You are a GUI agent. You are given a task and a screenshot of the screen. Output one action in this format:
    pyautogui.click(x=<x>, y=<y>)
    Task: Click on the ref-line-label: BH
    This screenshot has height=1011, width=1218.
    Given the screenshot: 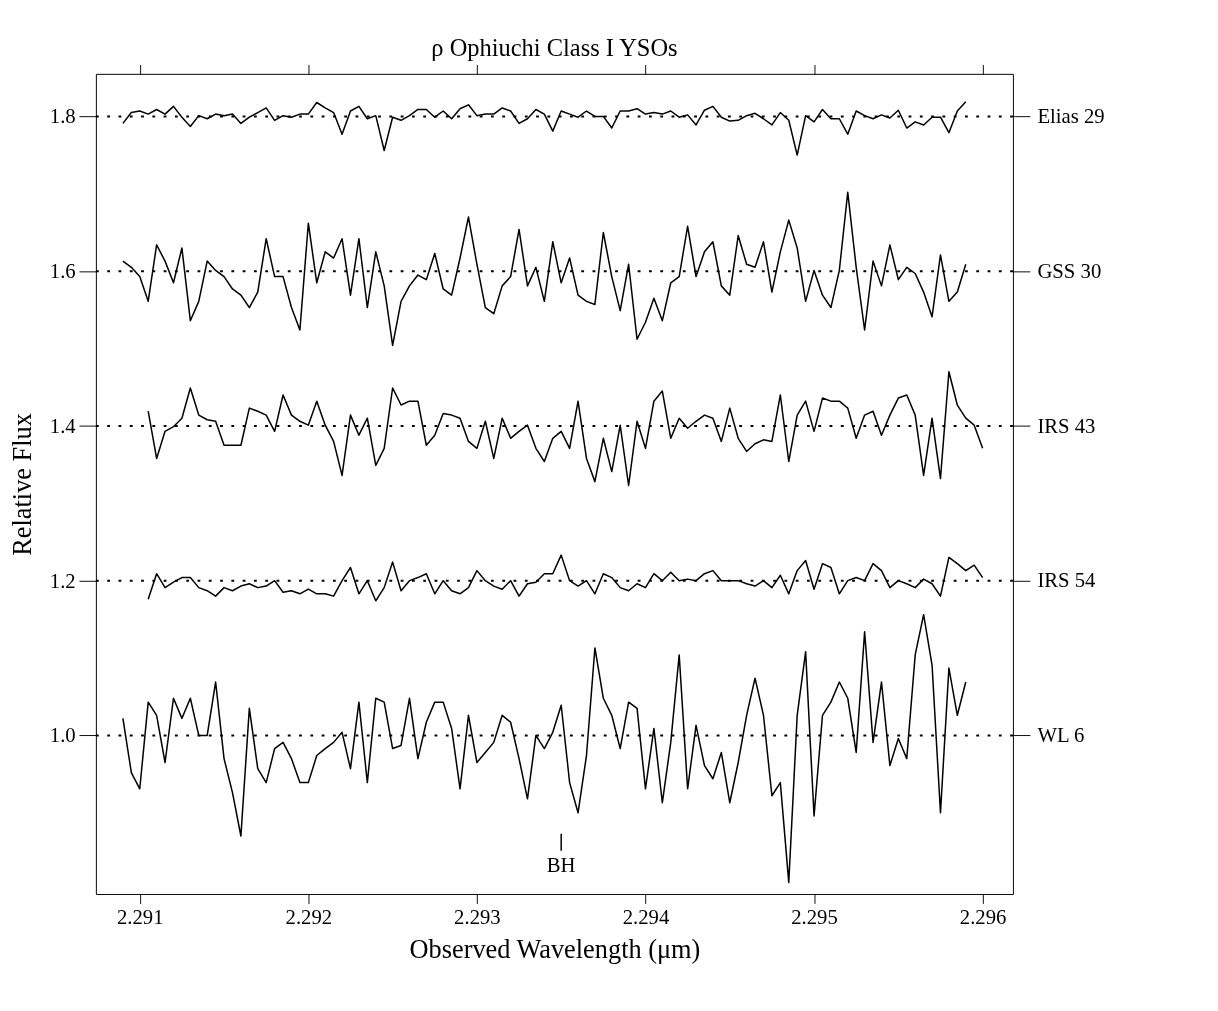 What is the action you would take?
    pyautogui.click(x=561, y=865)
    